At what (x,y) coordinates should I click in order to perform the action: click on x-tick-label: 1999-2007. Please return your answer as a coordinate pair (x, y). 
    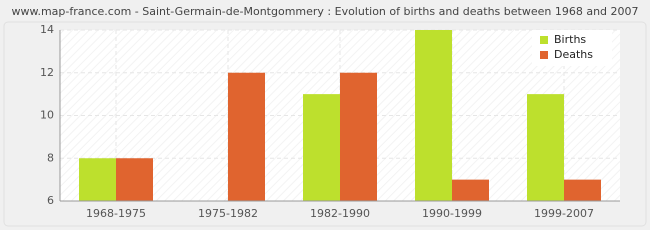
    Looking at the image, I should click on (564, 213).